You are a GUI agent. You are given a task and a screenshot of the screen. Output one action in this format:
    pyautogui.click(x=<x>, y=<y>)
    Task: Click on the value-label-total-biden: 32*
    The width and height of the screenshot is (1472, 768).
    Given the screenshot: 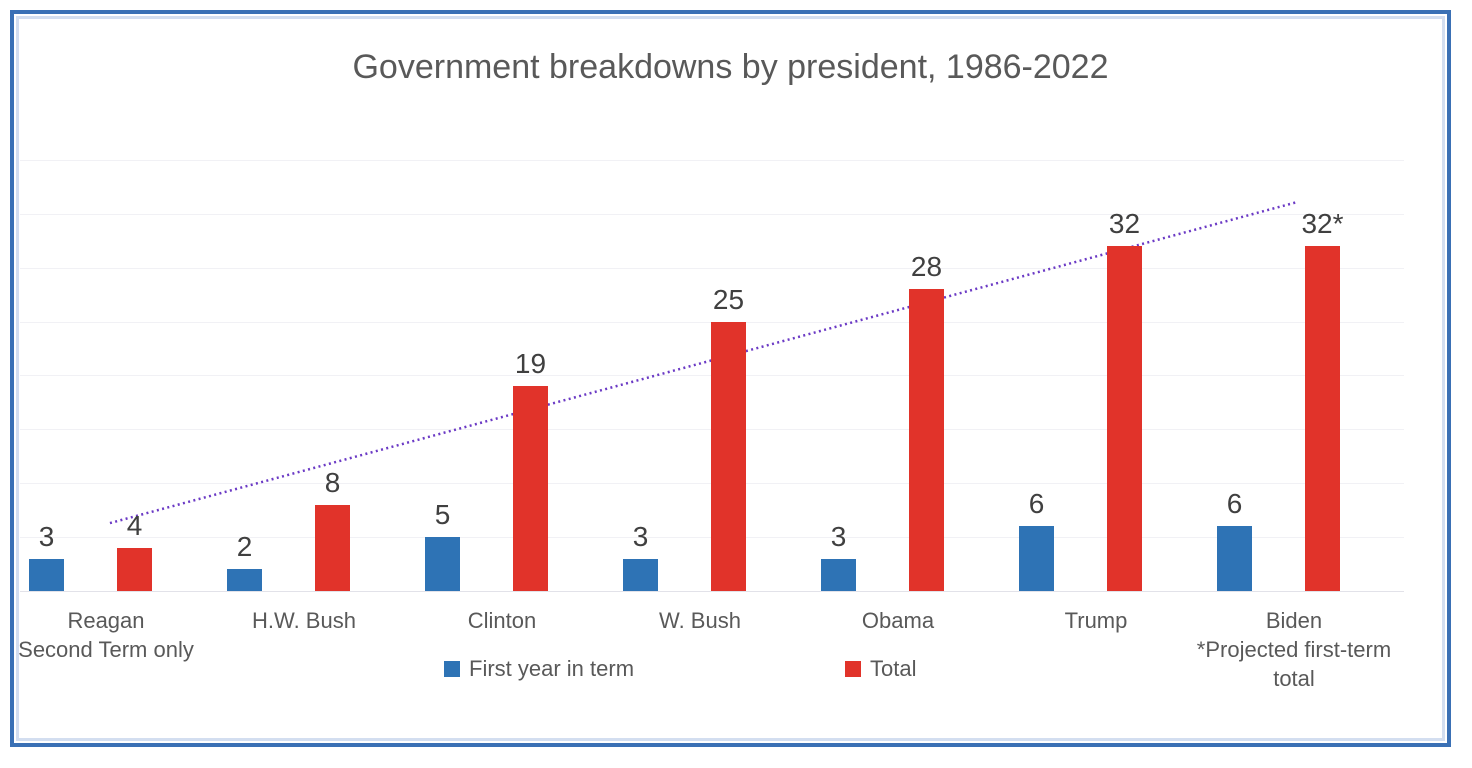 What is the action you would take?
    pyautogui.click(x=1322, y=224)
    